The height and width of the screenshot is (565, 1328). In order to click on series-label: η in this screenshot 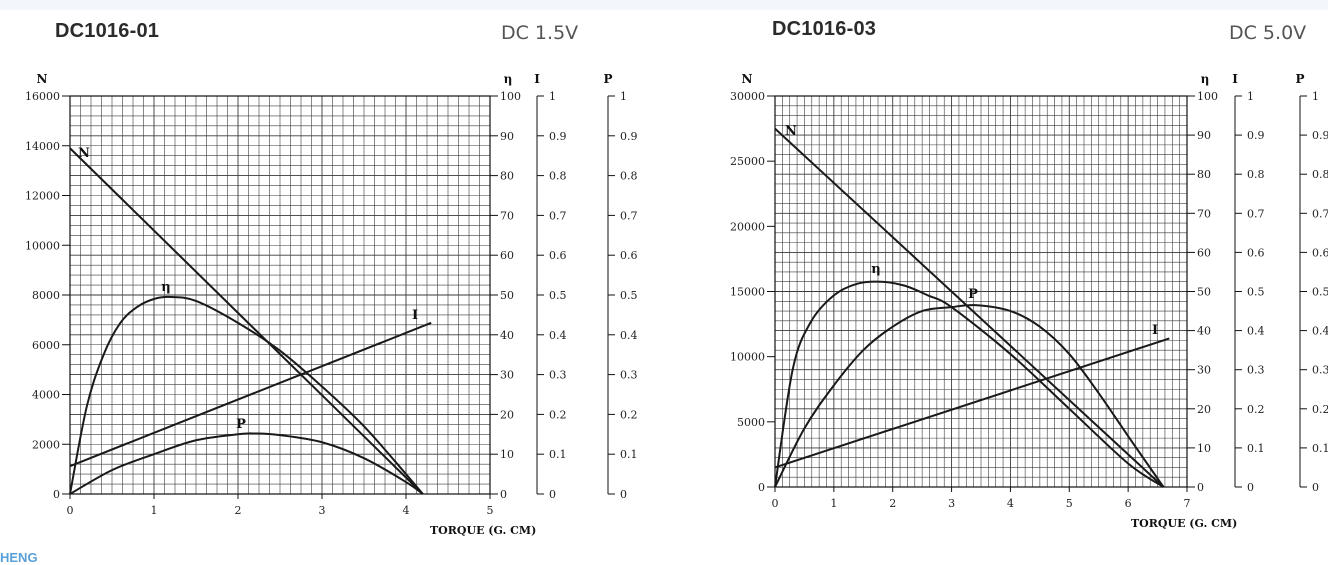, I will do `click(165, 287)`.